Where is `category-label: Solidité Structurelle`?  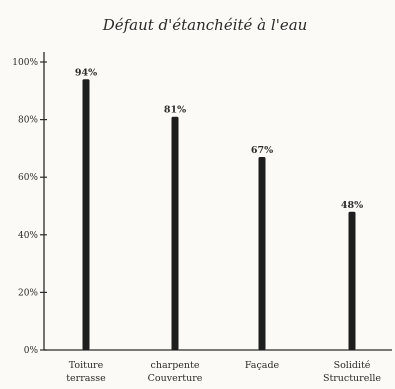
category-label: Solidité Structurelle is located at coordinates (352, 372).